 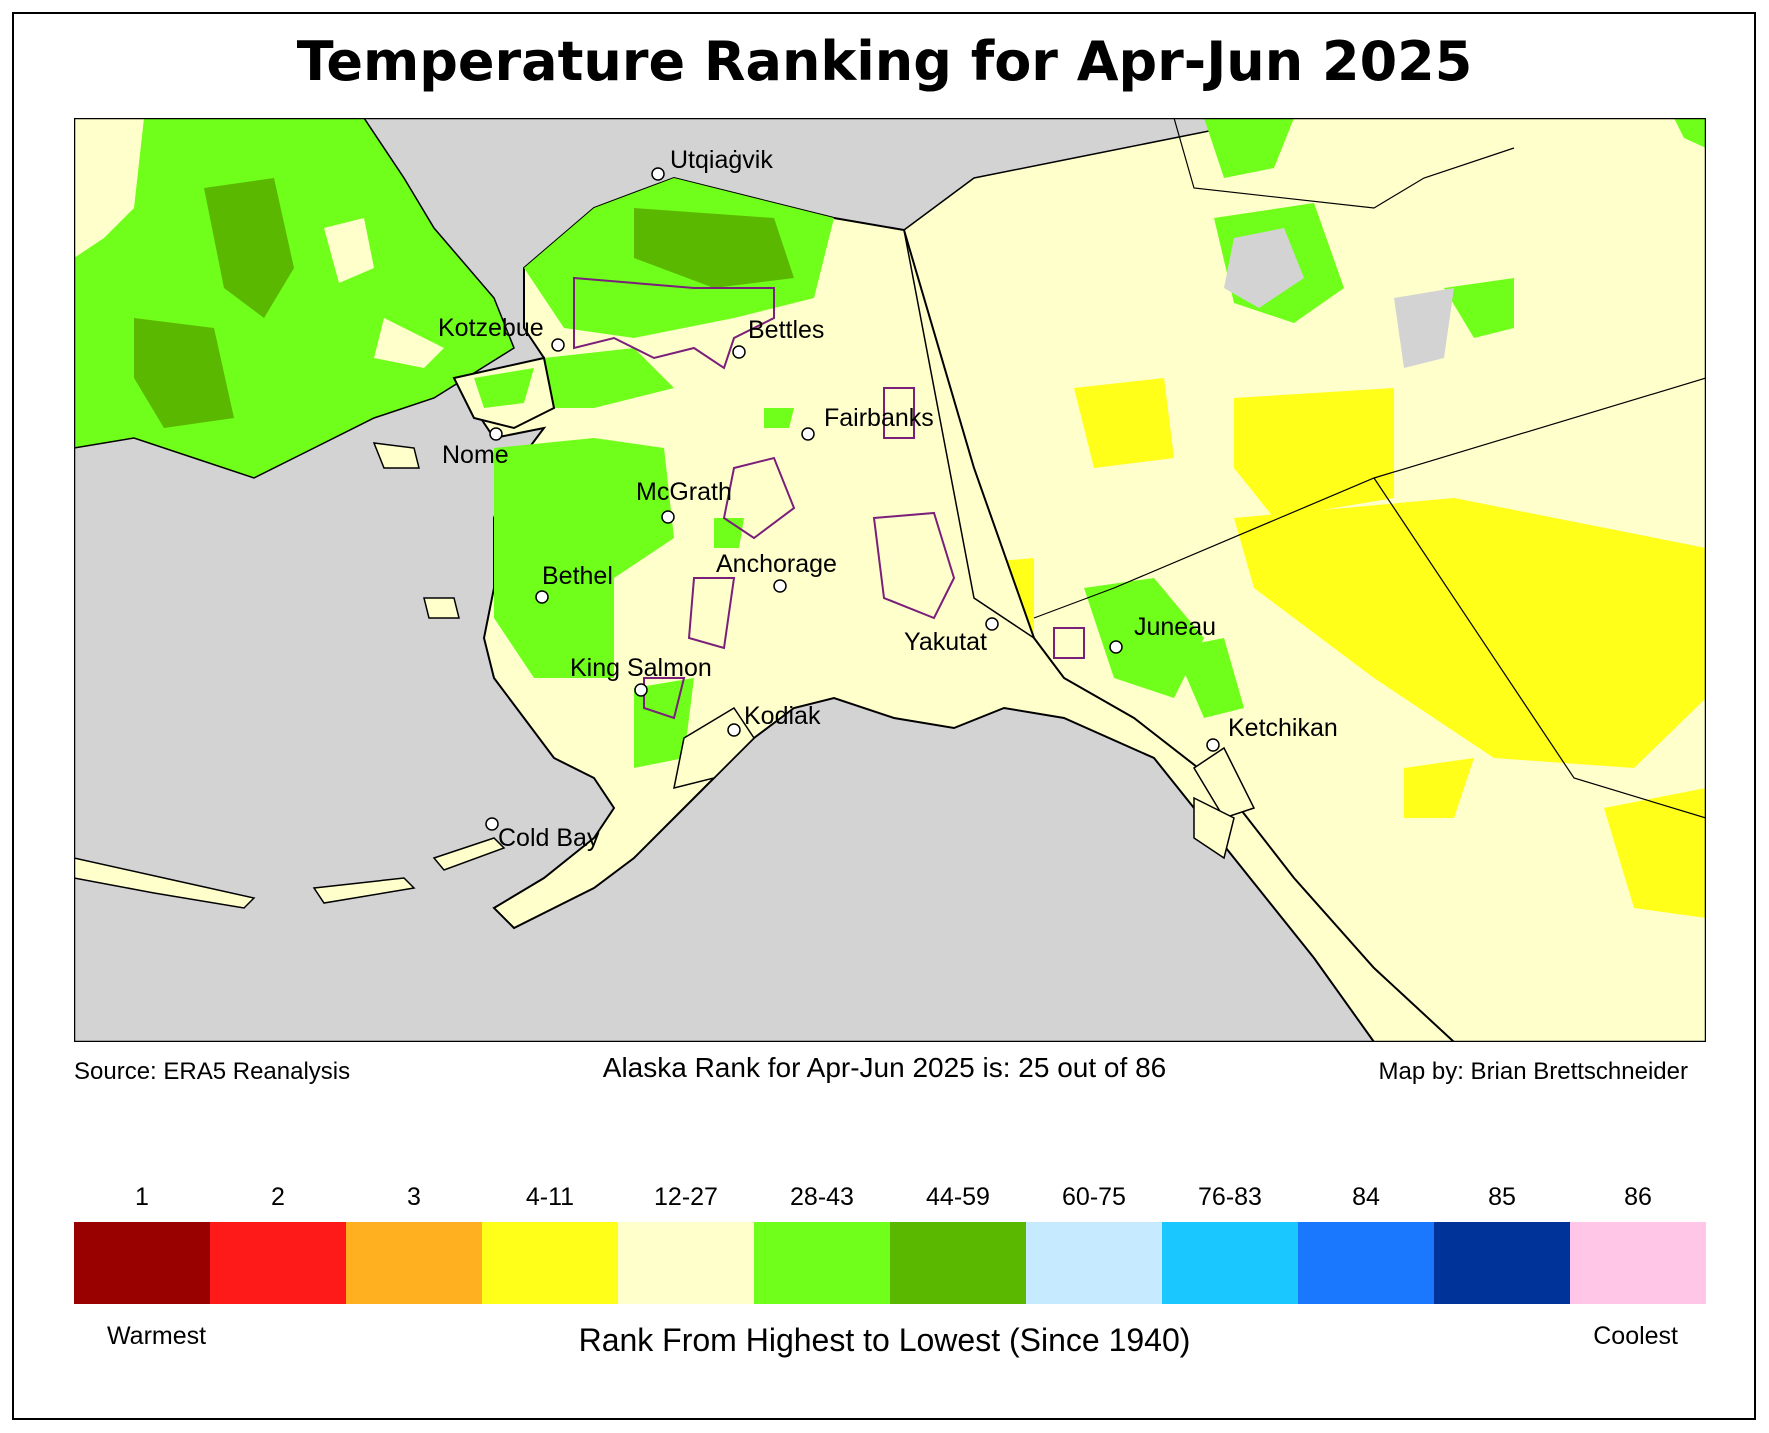 I want to click on legend-label: 86, so click(x=1638, y=1197).